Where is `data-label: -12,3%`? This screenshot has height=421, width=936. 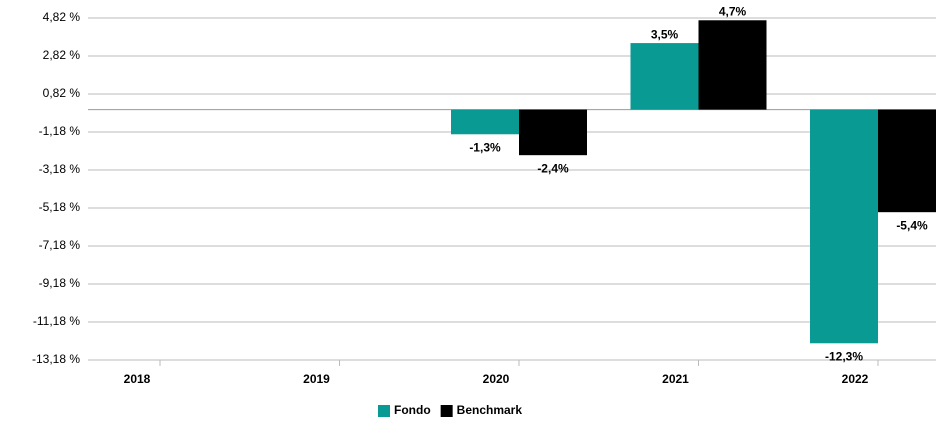
data-label: -12,3% is located at coordinates (844, 356).